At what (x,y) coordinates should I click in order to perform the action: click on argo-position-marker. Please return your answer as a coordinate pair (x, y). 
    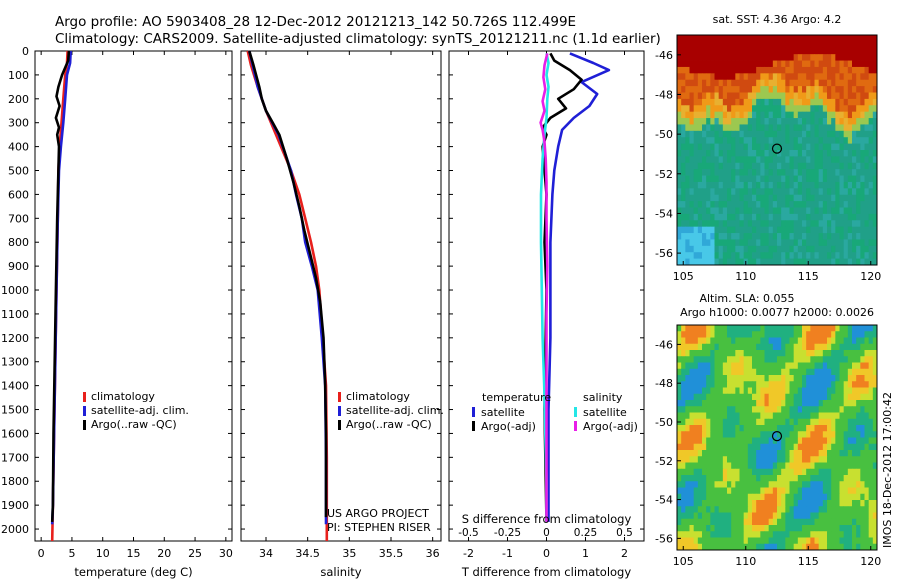
    Looking at the image, I should click on (777, 148).